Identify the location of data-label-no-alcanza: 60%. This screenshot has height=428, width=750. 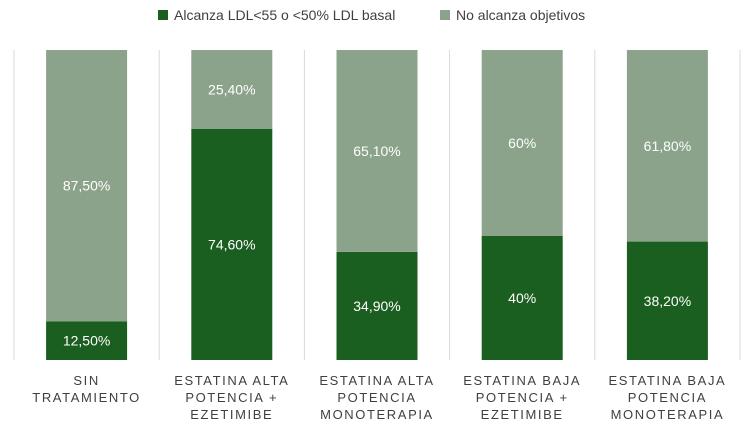
(522, 143).